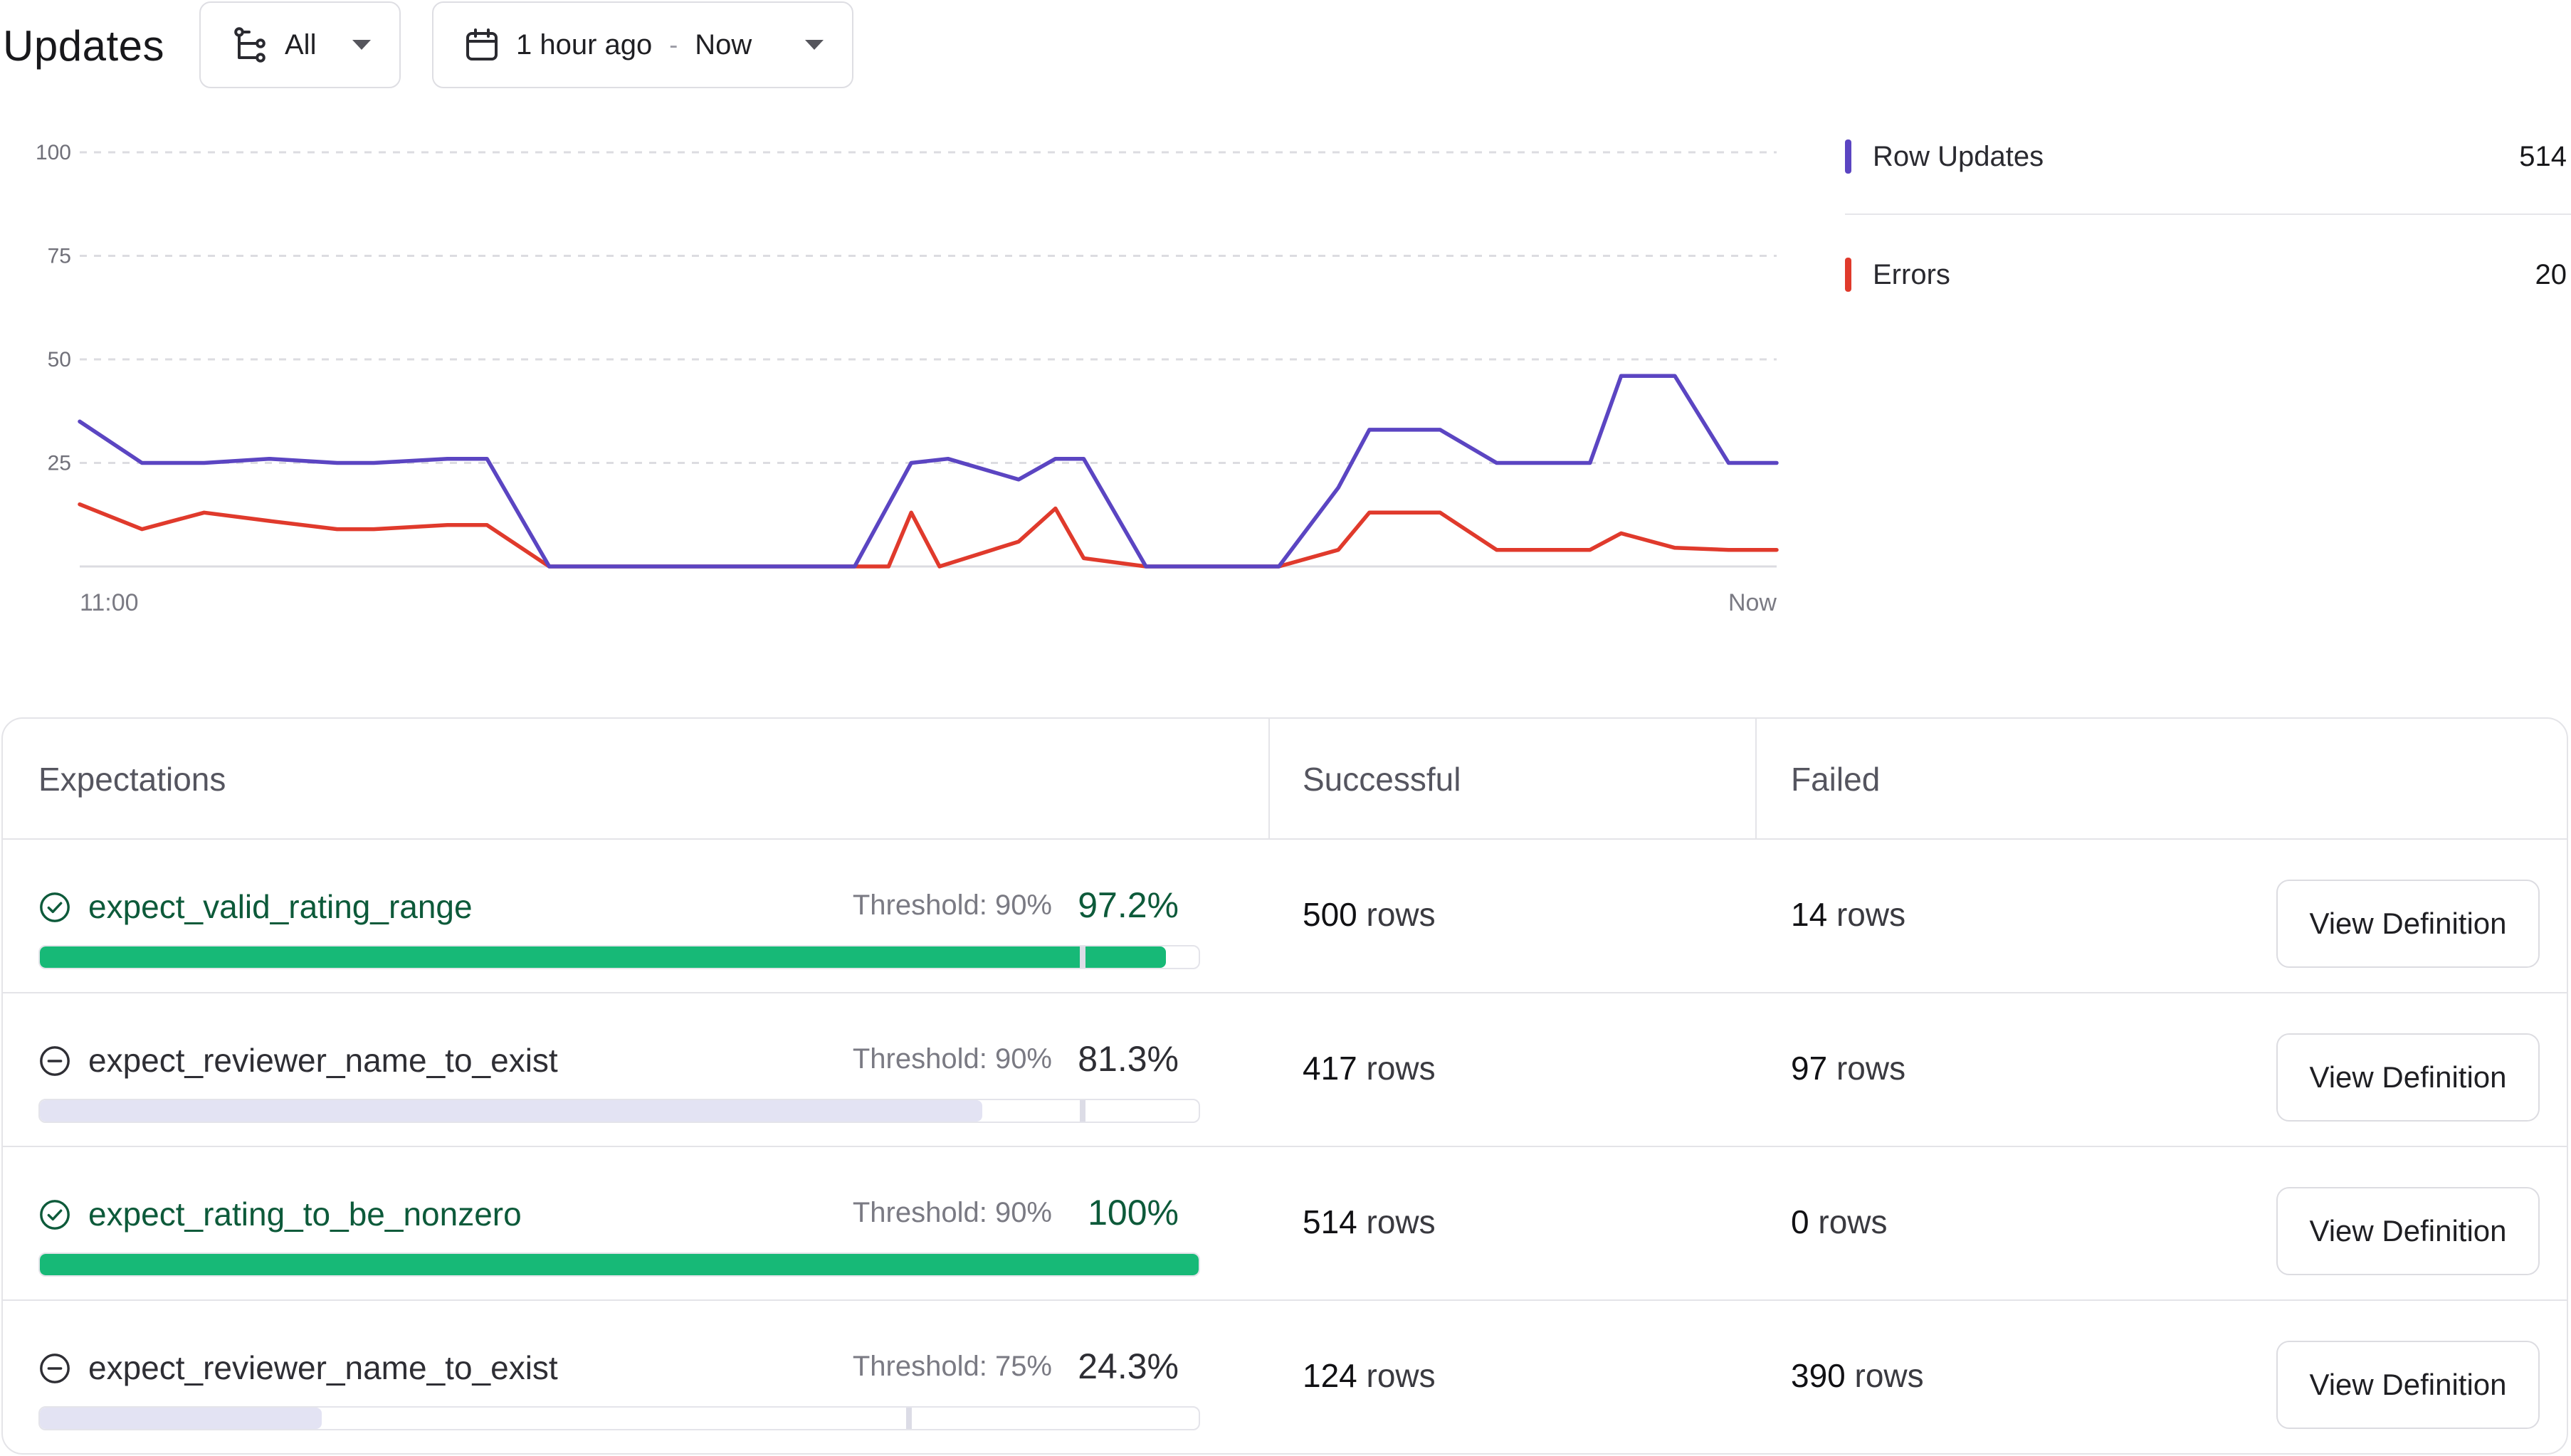 The image size is (2571, 1456). Describe the element at coordinates (1129, 1059) in the screenshot. I see `expectation-percent: 81.3%` at that location.